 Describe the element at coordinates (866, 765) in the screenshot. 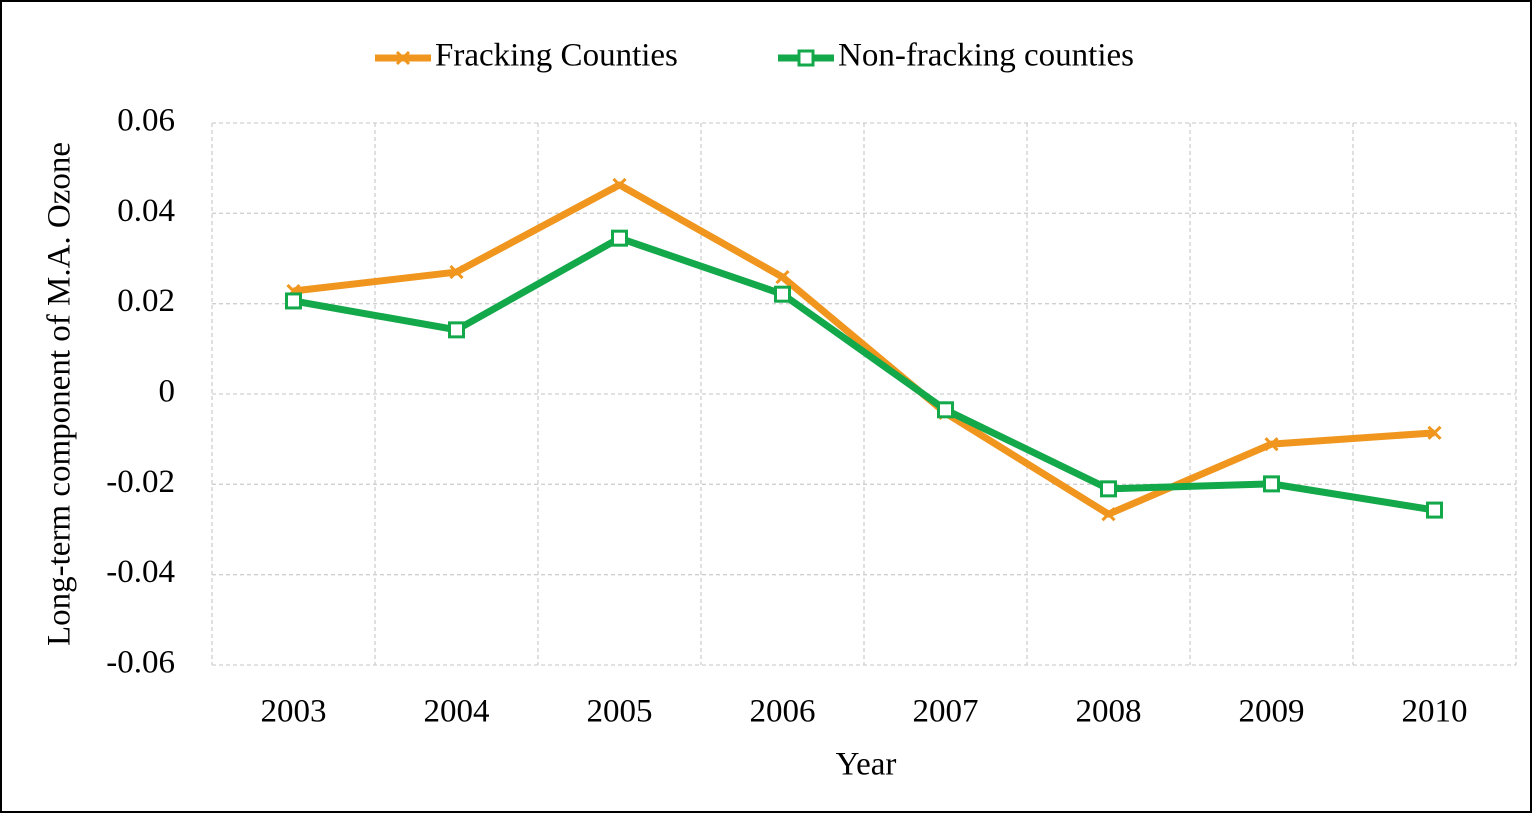

I see `x-axis-label: Year` at that location.